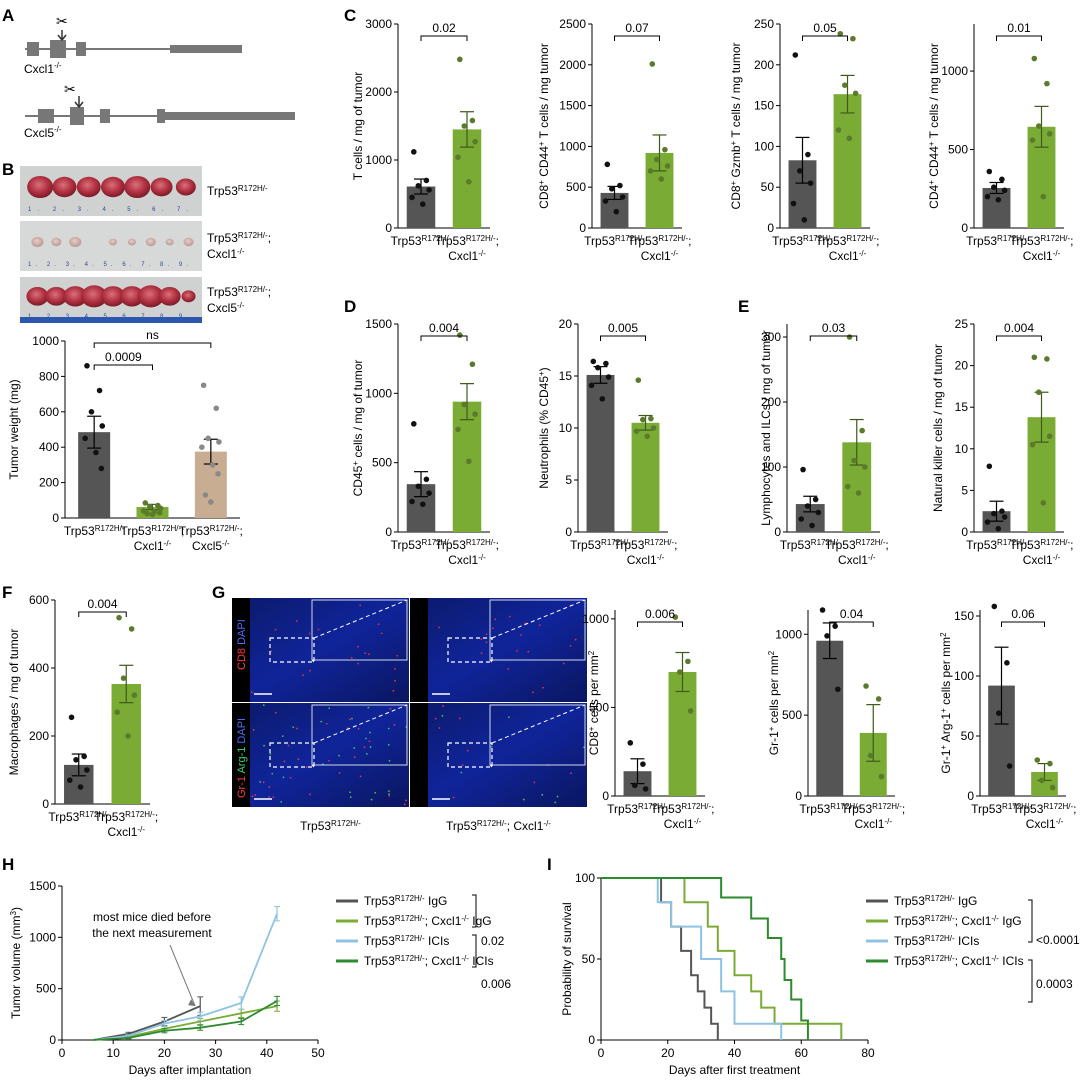 The height and width of the screenshot is (1082, 1080). What do you see at coordinates (320, 650) in the screenshot?
I see `micrograph` at bounding box center [320, 650].